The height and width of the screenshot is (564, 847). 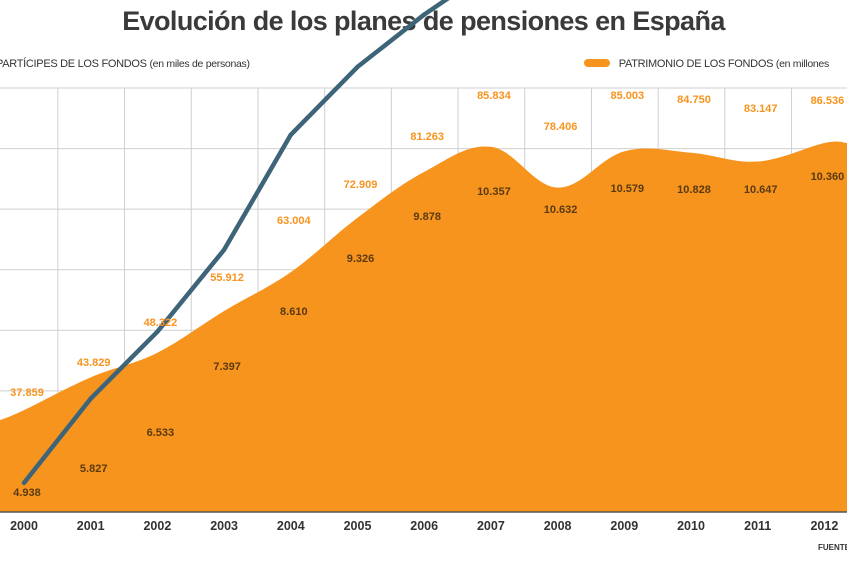 I want to click on patrimonio-value-label: 72.909, so click(x=361, y=185).